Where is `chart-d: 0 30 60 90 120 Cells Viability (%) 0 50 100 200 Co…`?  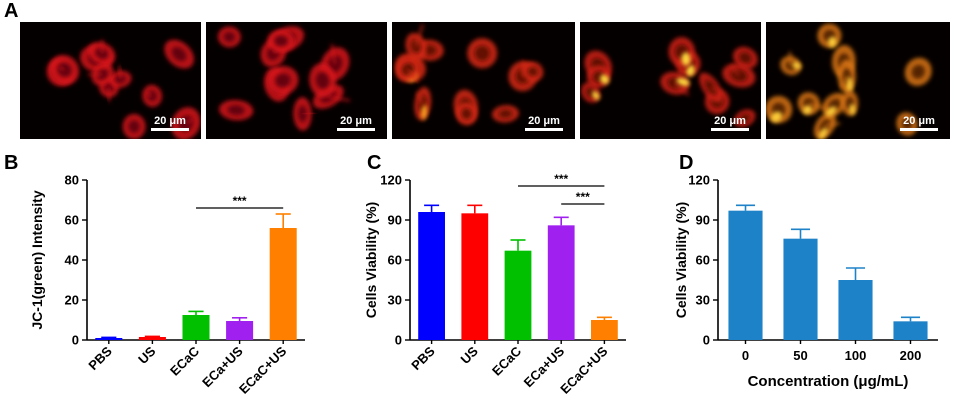 chart-d: 0 30 60 90 120 Cells Viability (%) 0 50 100 200 Co… is located at coordinates (805, 281).